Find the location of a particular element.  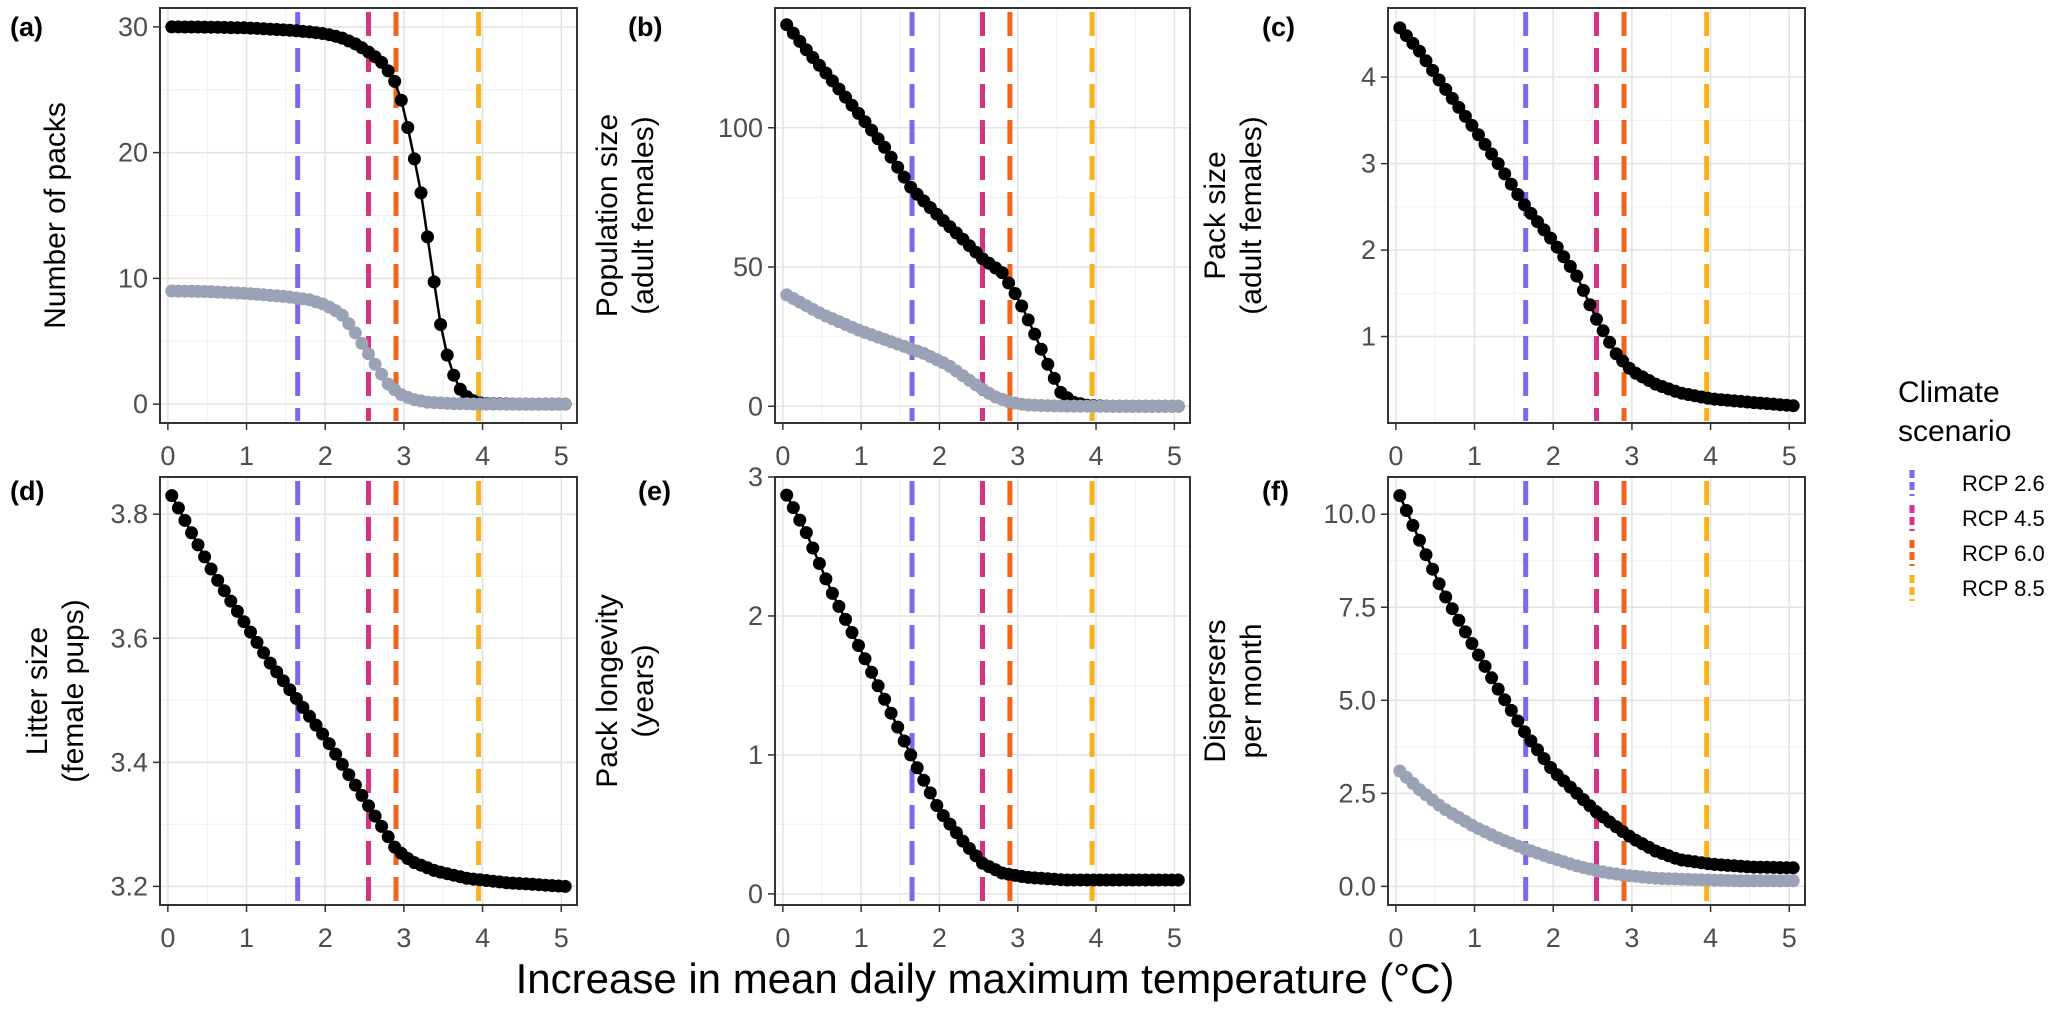

y-axis-title: (years) is located at coordinates (643, 690).